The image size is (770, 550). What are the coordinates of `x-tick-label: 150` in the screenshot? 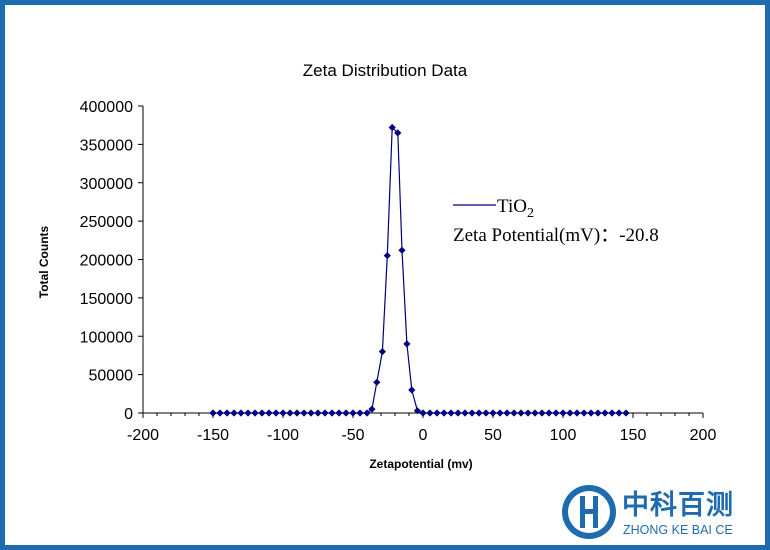 It's located at (633, 435).